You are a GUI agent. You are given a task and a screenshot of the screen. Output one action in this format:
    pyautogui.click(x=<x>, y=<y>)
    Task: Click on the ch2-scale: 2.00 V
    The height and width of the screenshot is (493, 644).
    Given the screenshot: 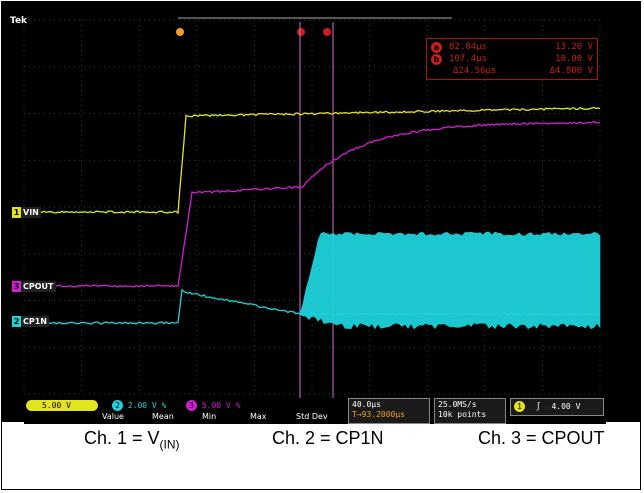 What is the action you would take?
    pyautogui.click(x=142, y=405)
    